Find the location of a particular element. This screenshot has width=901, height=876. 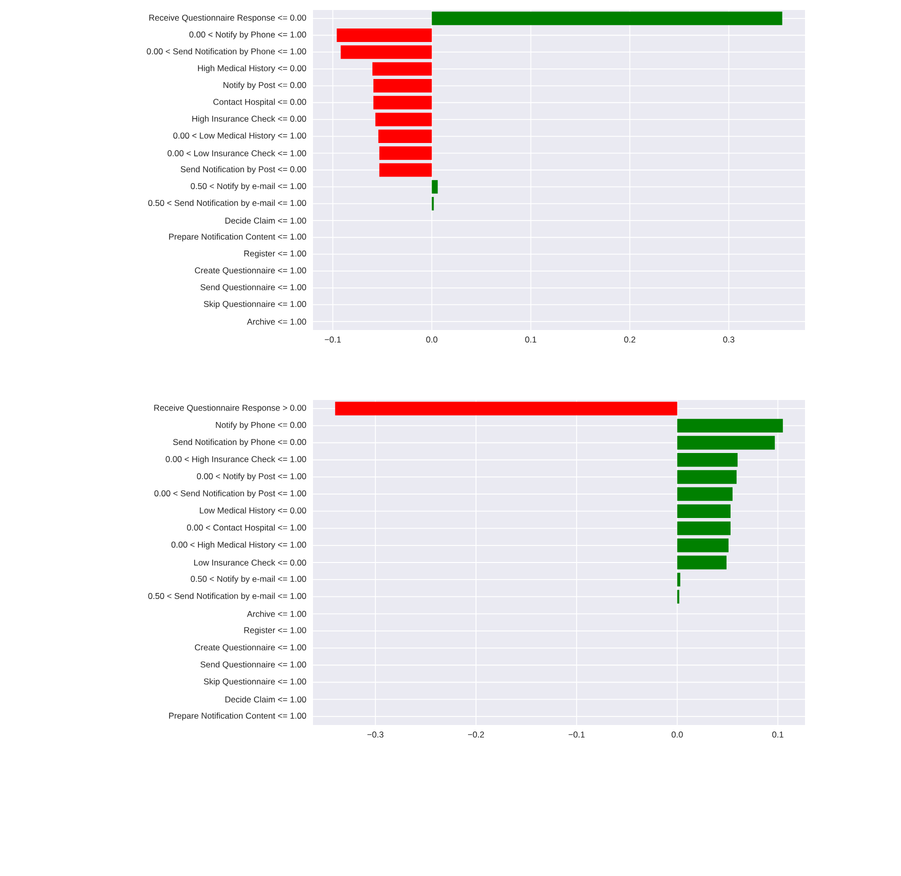

y-tick-label: 0.00 < High Insurance Check <= 1.00 is located at coordinates (236, 460).